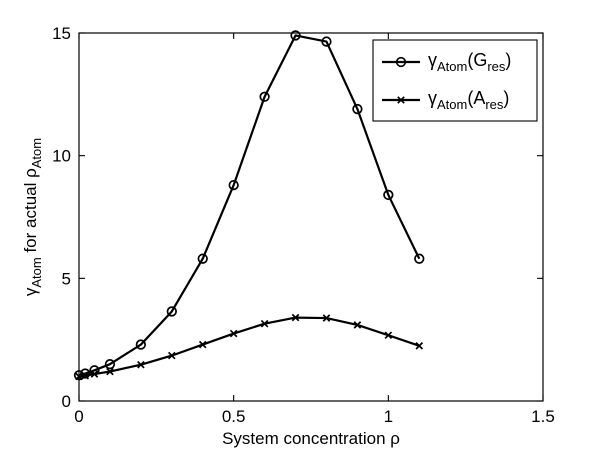 The width and height of the screenshot is (599, 451). Describe the element at coordinates (78, 416) in the screenshot. I see `x-tick-label: 0` at that location.